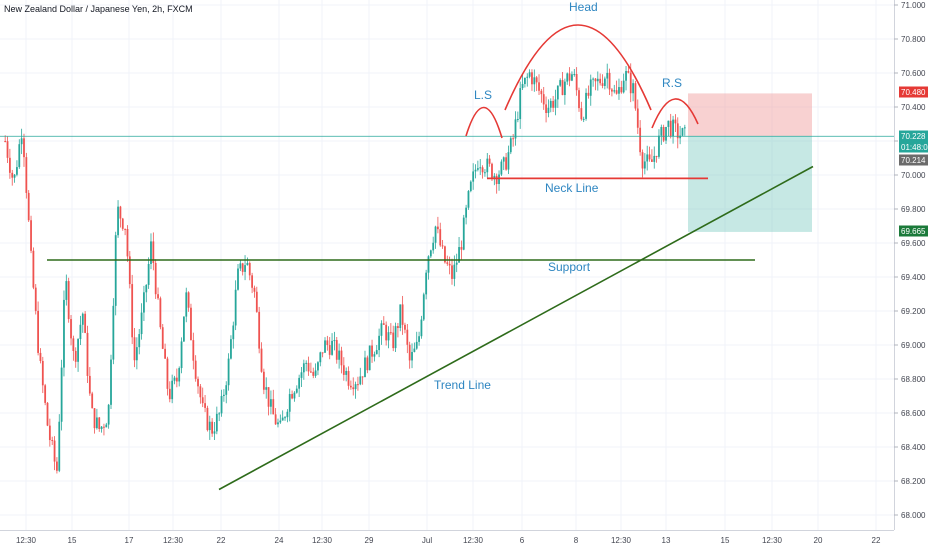  I want to click on right-shoulder-arc, so click(675, 113).